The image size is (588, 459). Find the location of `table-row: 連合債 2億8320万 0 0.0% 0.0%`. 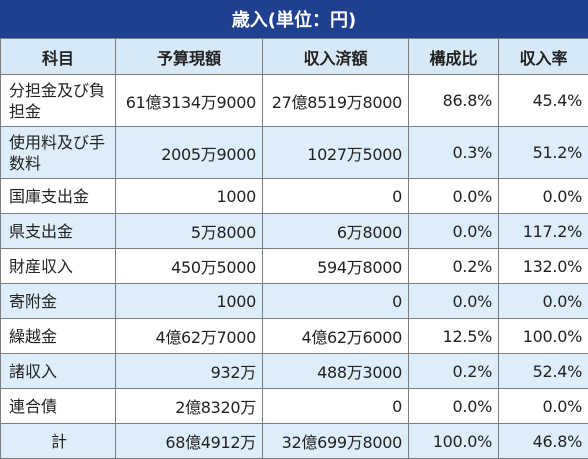

table-row: 連合債 2億8320万 0 0.0% 0.0% is located at coordinates (294, 406).